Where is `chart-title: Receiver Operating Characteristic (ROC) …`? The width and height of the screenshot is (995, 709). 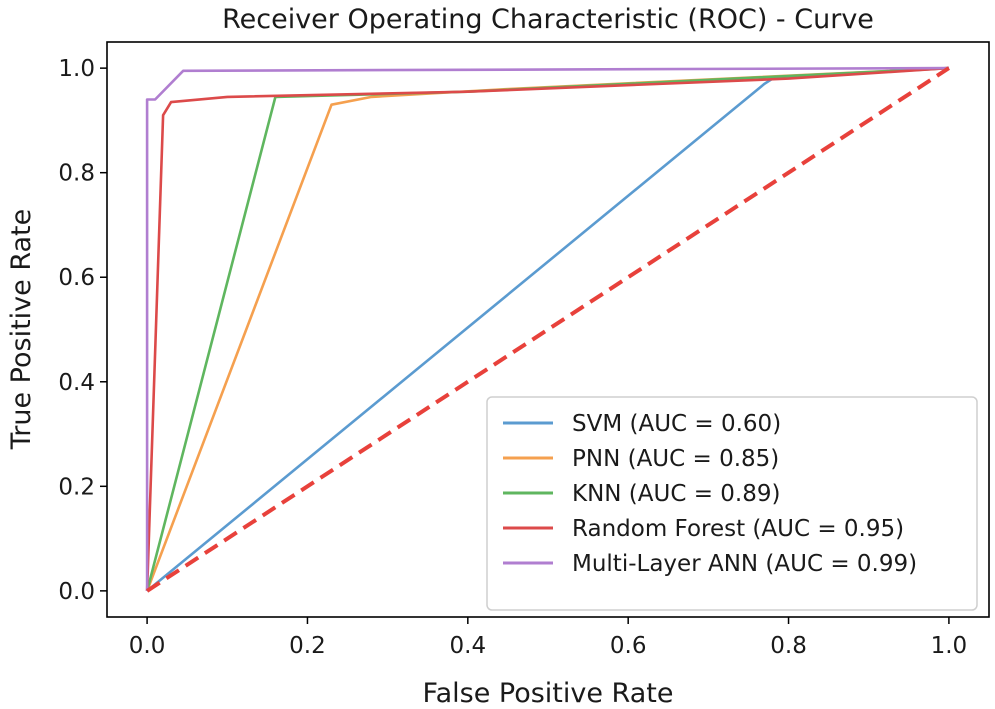 chart-title: Receiver Operating Characteristic (ROC) … is located at coordinates (548, 19).